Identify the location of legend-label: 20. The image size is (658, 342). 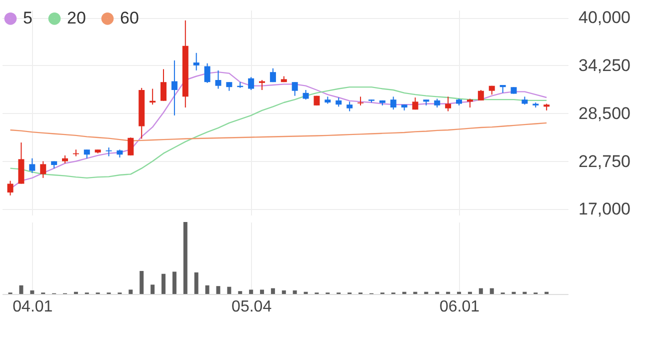
(76, 18).